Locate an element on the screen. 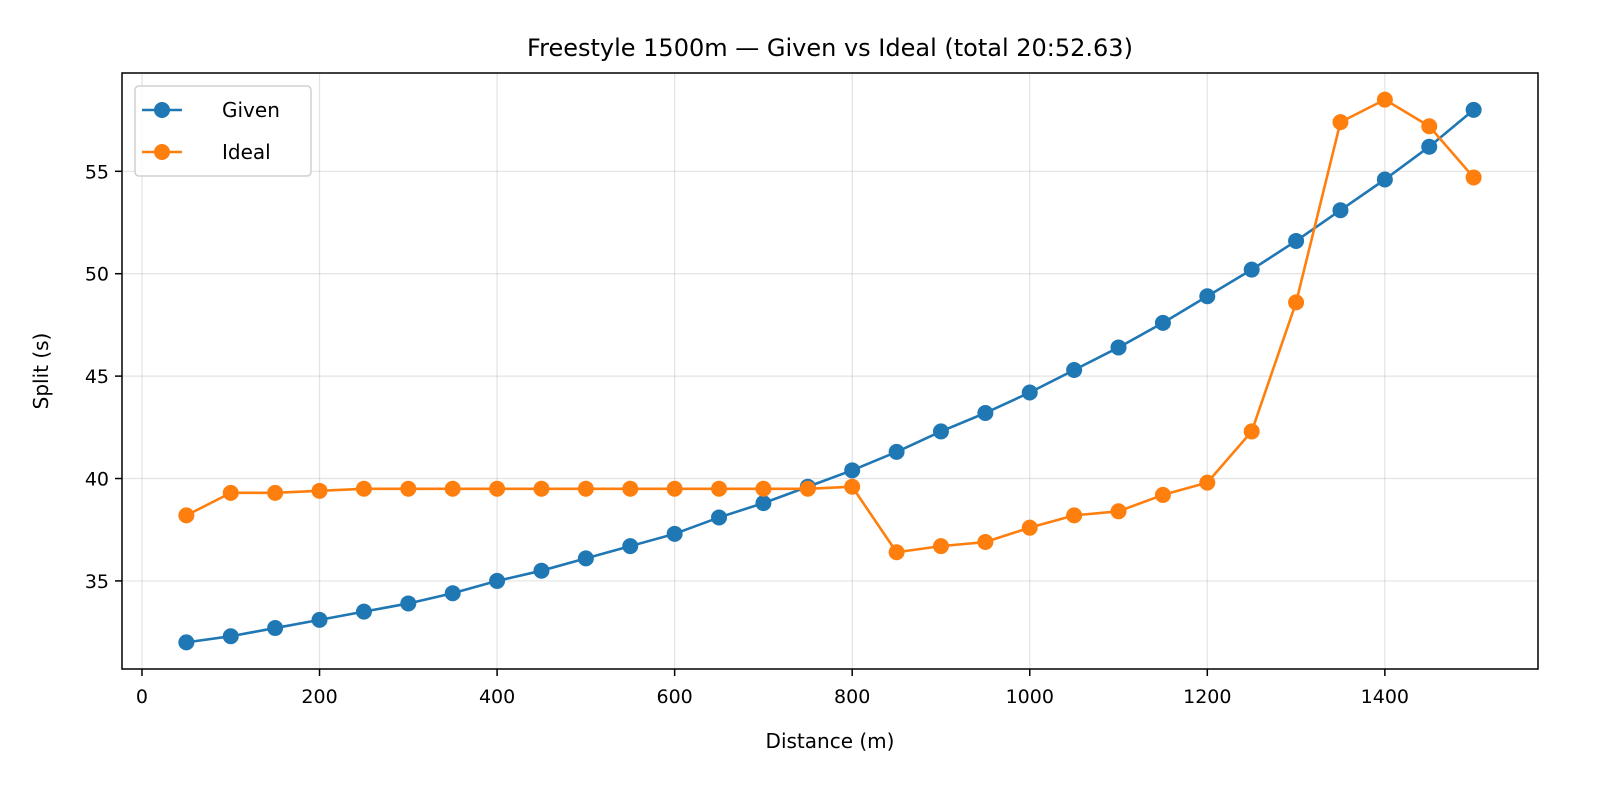  y-axis-label: Split (s) is located at coordinates (41, 371).